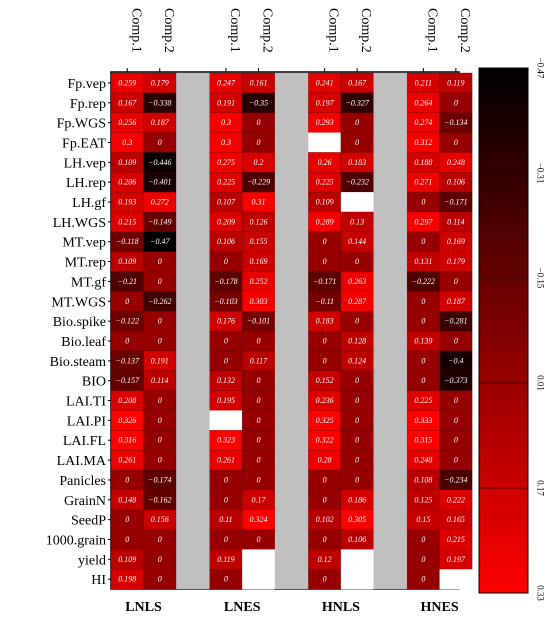 The height and width of the screenshot is (624, 550). I want to click on cell-value-label: −0.149, so click(159, 221).